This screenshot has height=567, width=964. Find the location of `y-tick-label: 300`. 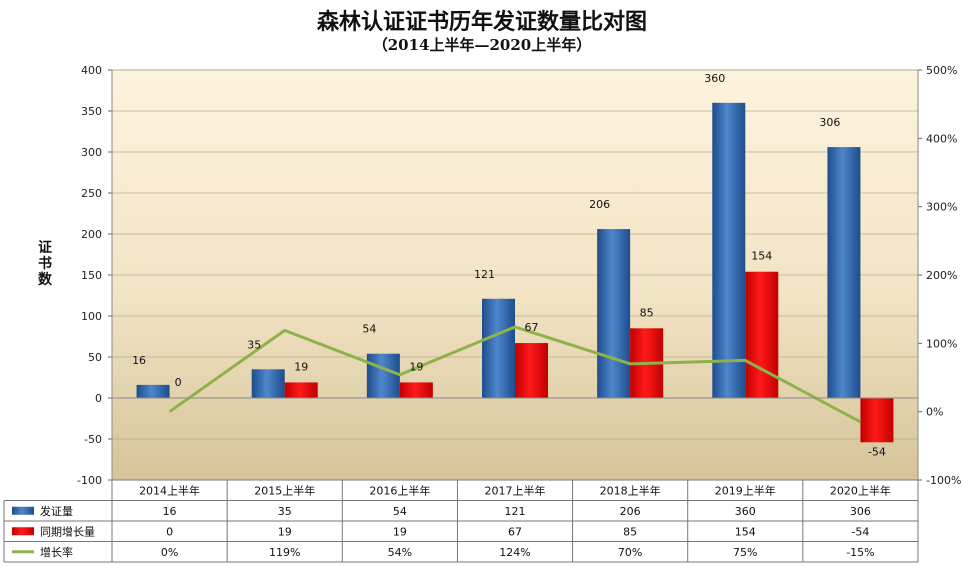

y-tick-label: 300 is located at coordinates (91, 152).